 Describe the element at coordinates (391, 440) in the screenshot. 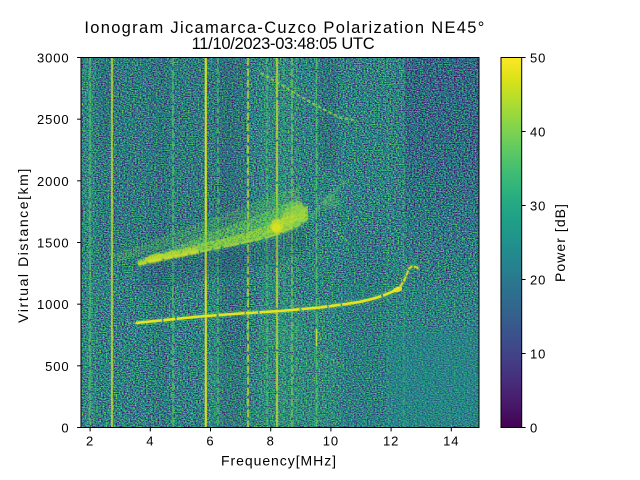

I see `svg-text: 12` at that location.